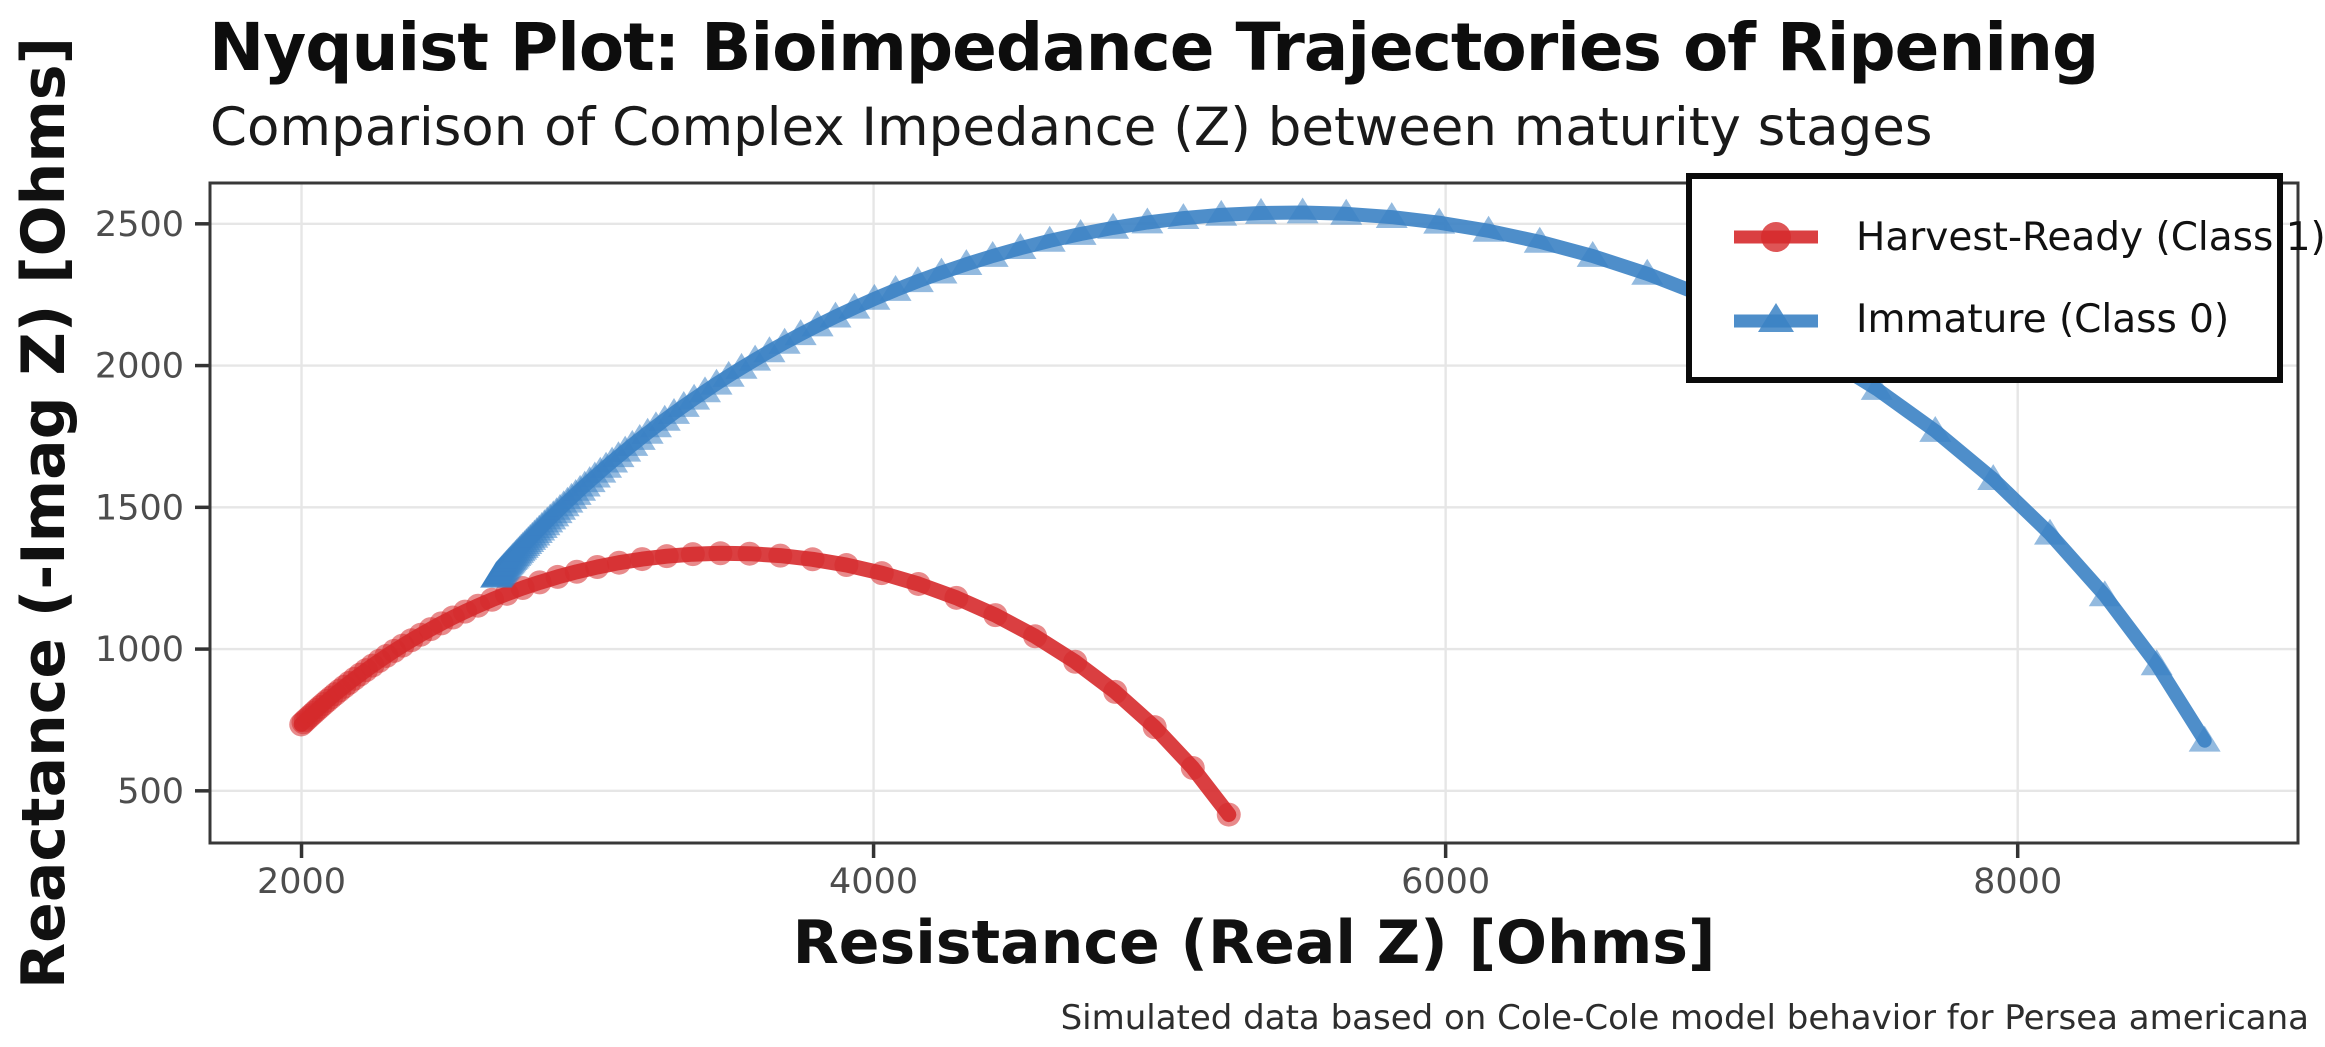 This screenshot has width=2325, height=1047. Describe the element at coordinates (1776, 317) in the screenshot. I see `triangle-line-marker-icon` at that location.